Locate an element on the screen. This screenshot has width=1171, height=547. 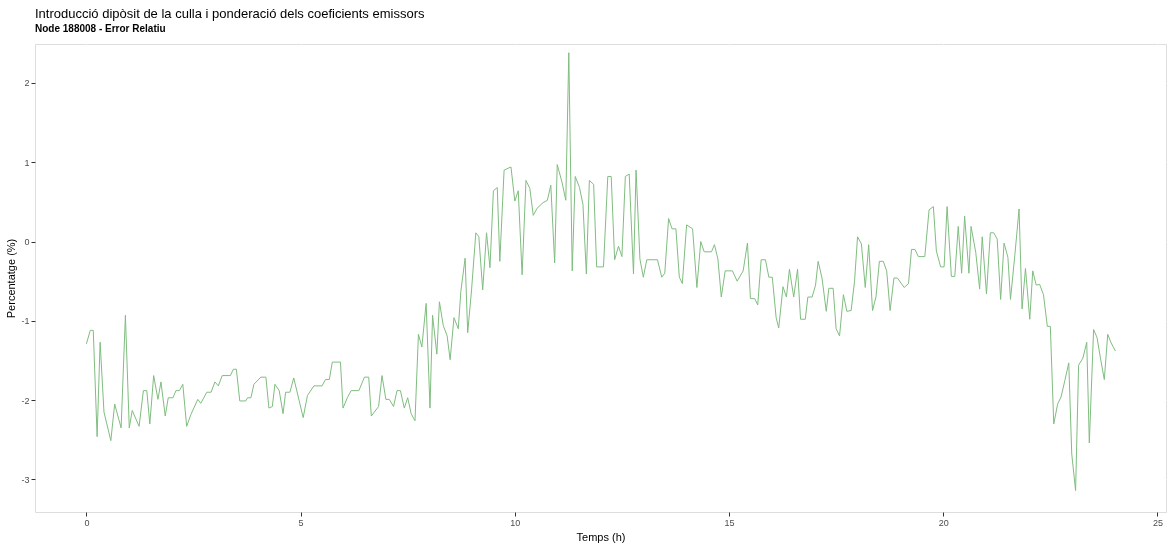
chart-title: Introducció dipòsit de la culla i ponderació dels coeficients emissors is located at coordinates (230, 13).